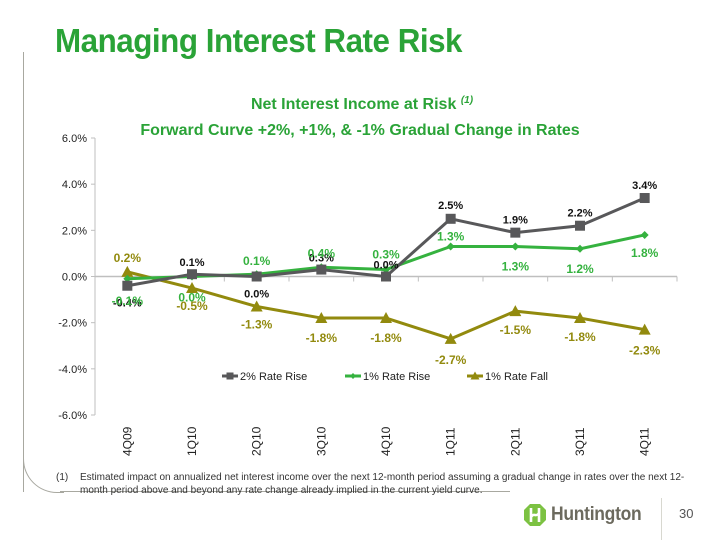  I want to click on data-label: -0.5%, so click(192, 306).